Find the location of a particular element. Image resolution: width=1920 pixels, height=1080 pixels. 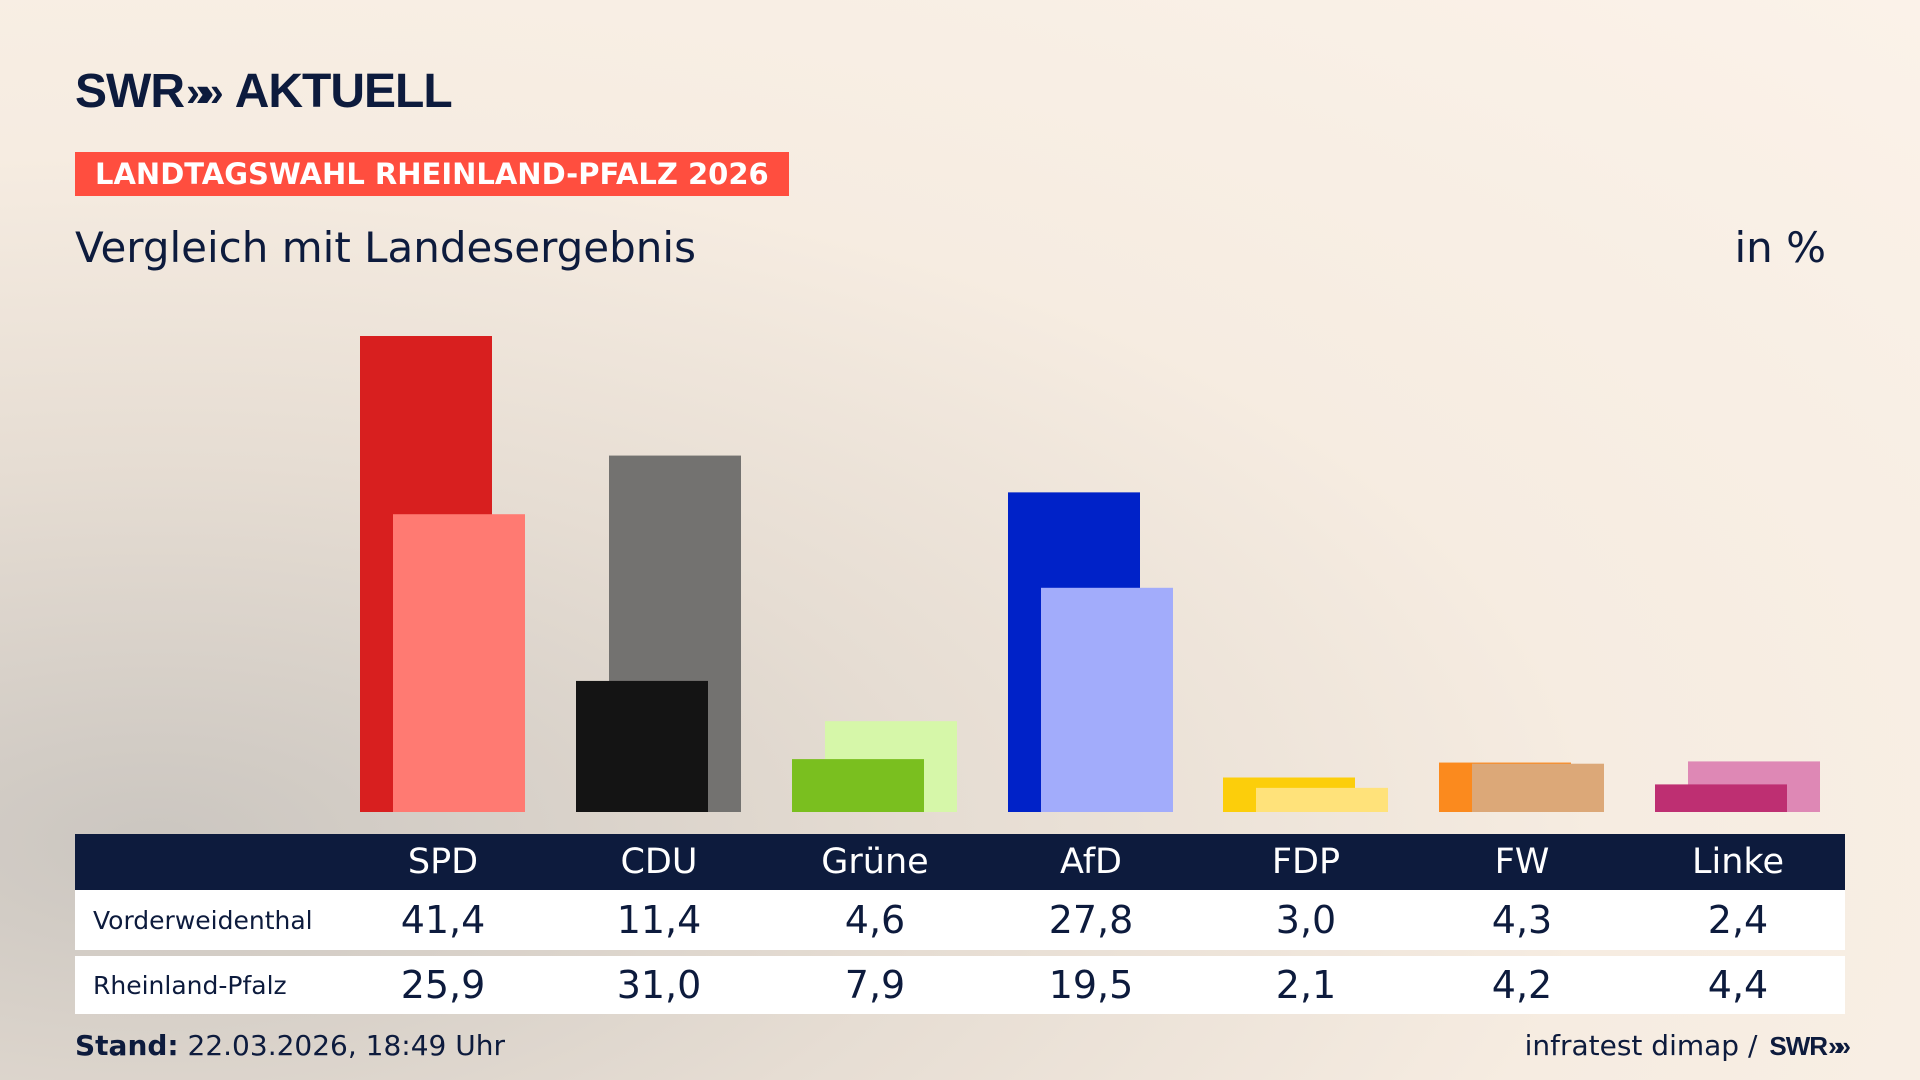

source-brand: SWR is located at coordinates (1798, 1046).